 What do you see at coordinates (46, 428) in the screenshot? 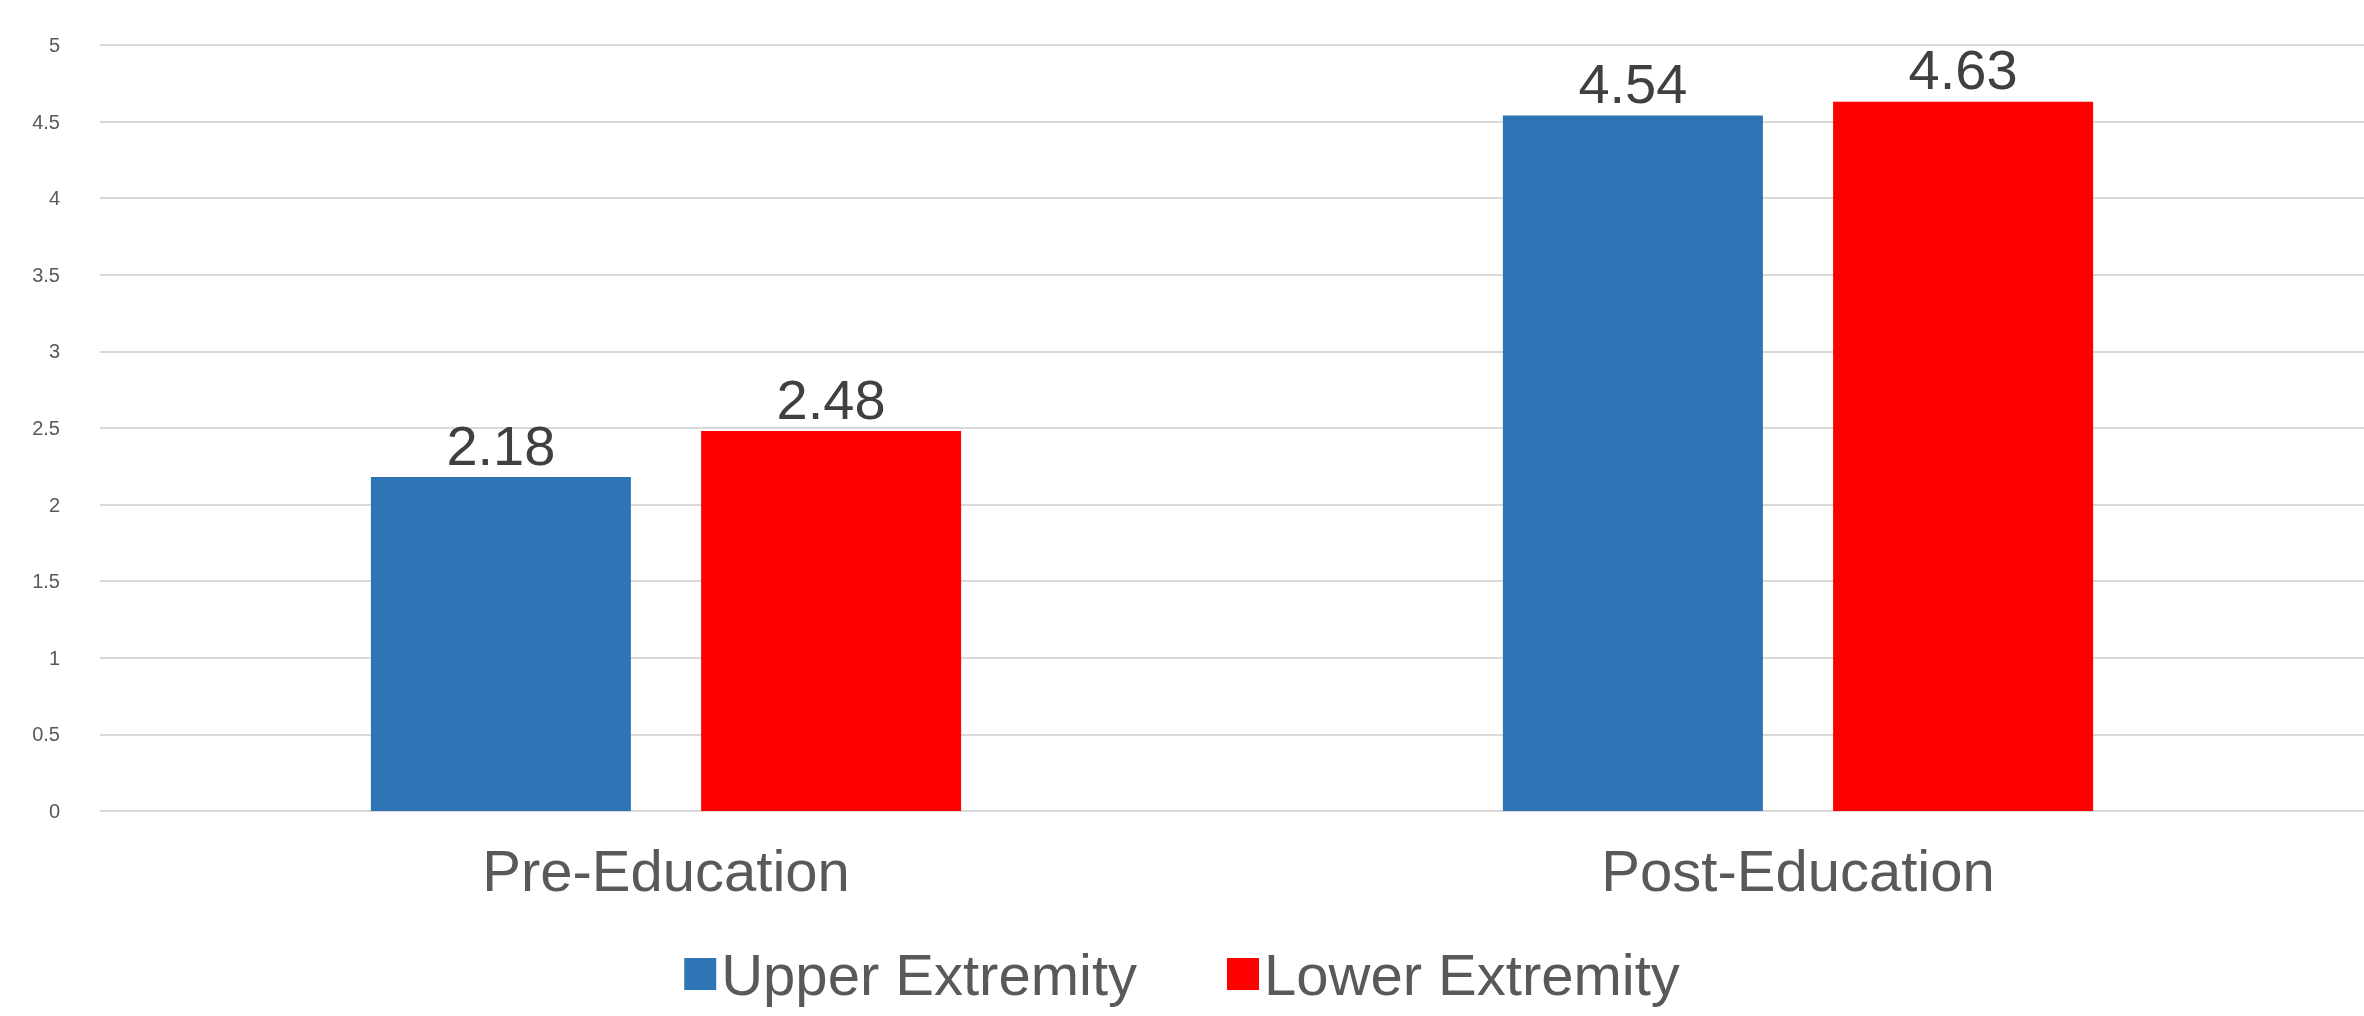
I see `y-tick-label: 2.5` at bounding box center [46, 428].